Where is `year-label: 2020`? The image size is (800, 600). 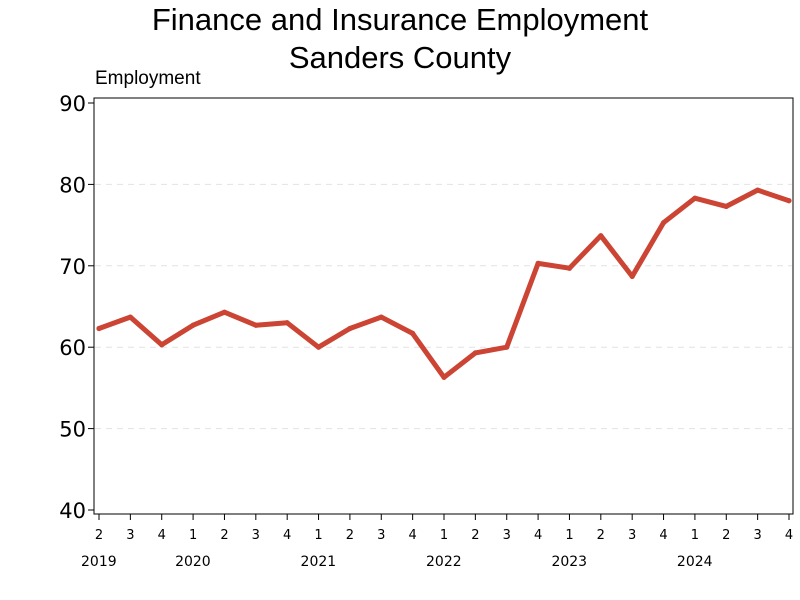 year-label: 2020 is located at coordinates (193, 562).